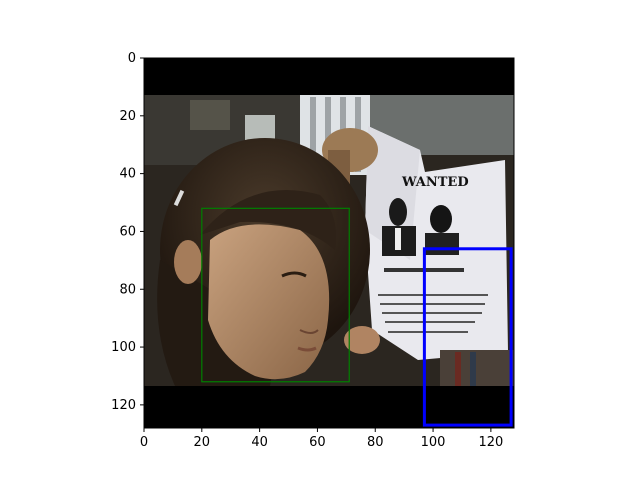  Describe the element at coordinates (123, 405) in the screenshot. I see `y-tick-label: 120` at that location.